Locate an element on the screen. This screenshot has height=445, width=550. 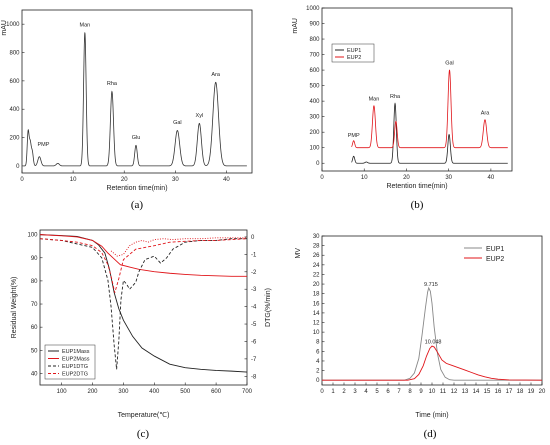
x-tick-label: 1 is located at coordinates (333, 392).